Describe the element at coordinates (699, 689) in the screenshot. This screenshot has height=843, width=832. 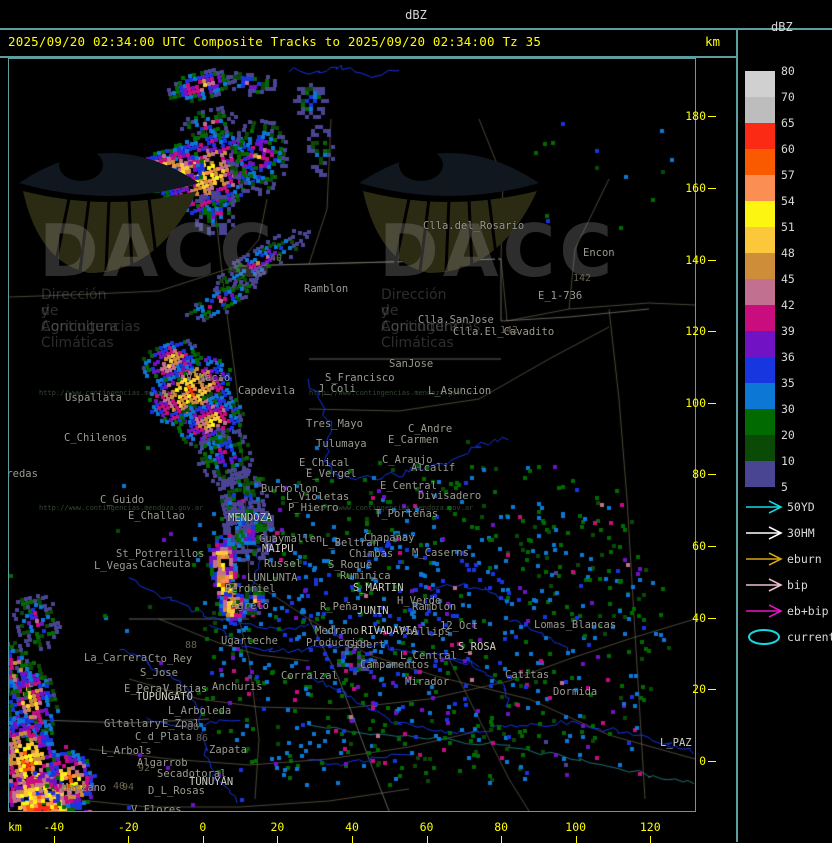
I see `y-axis-tick-label: 20` at that location.